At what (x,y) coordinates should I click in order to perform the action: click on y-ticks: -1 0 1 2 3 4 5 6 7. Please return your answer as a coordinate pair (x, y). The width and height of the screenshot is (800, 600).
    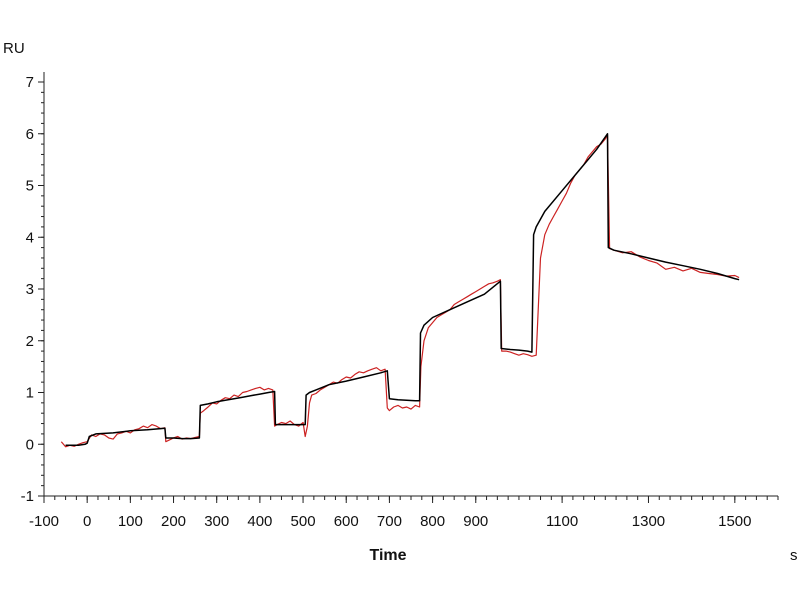
    Looking at the image, I should click on (32, 289).